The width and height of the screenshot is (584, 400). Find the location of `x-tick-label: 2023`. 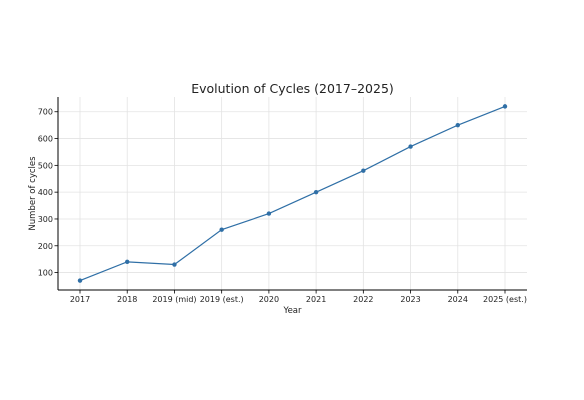

x-tick-label: 2023 is located at coordinates (410, 299).